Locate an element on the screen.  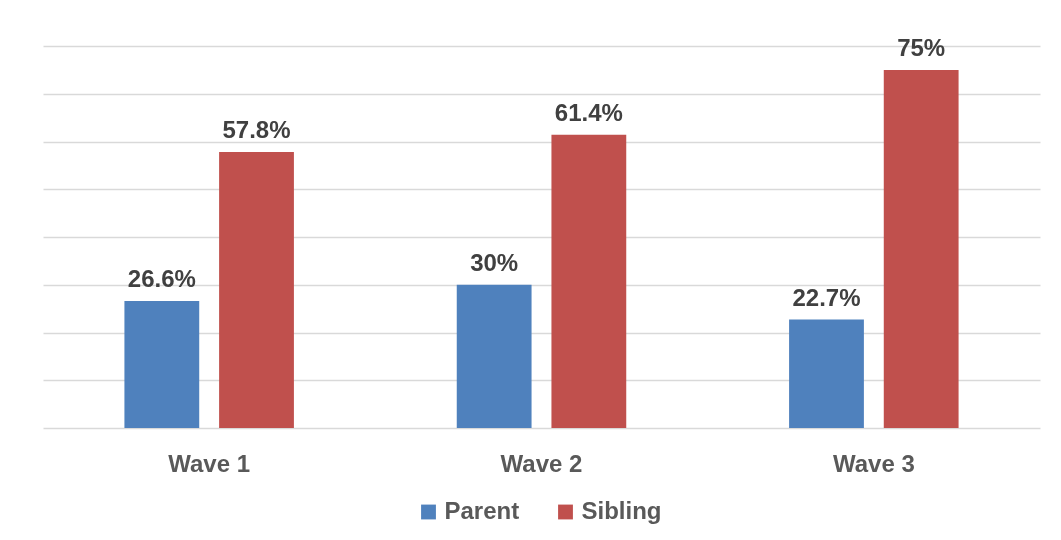
legend-label: Parent is located at coordinates (482, 510).